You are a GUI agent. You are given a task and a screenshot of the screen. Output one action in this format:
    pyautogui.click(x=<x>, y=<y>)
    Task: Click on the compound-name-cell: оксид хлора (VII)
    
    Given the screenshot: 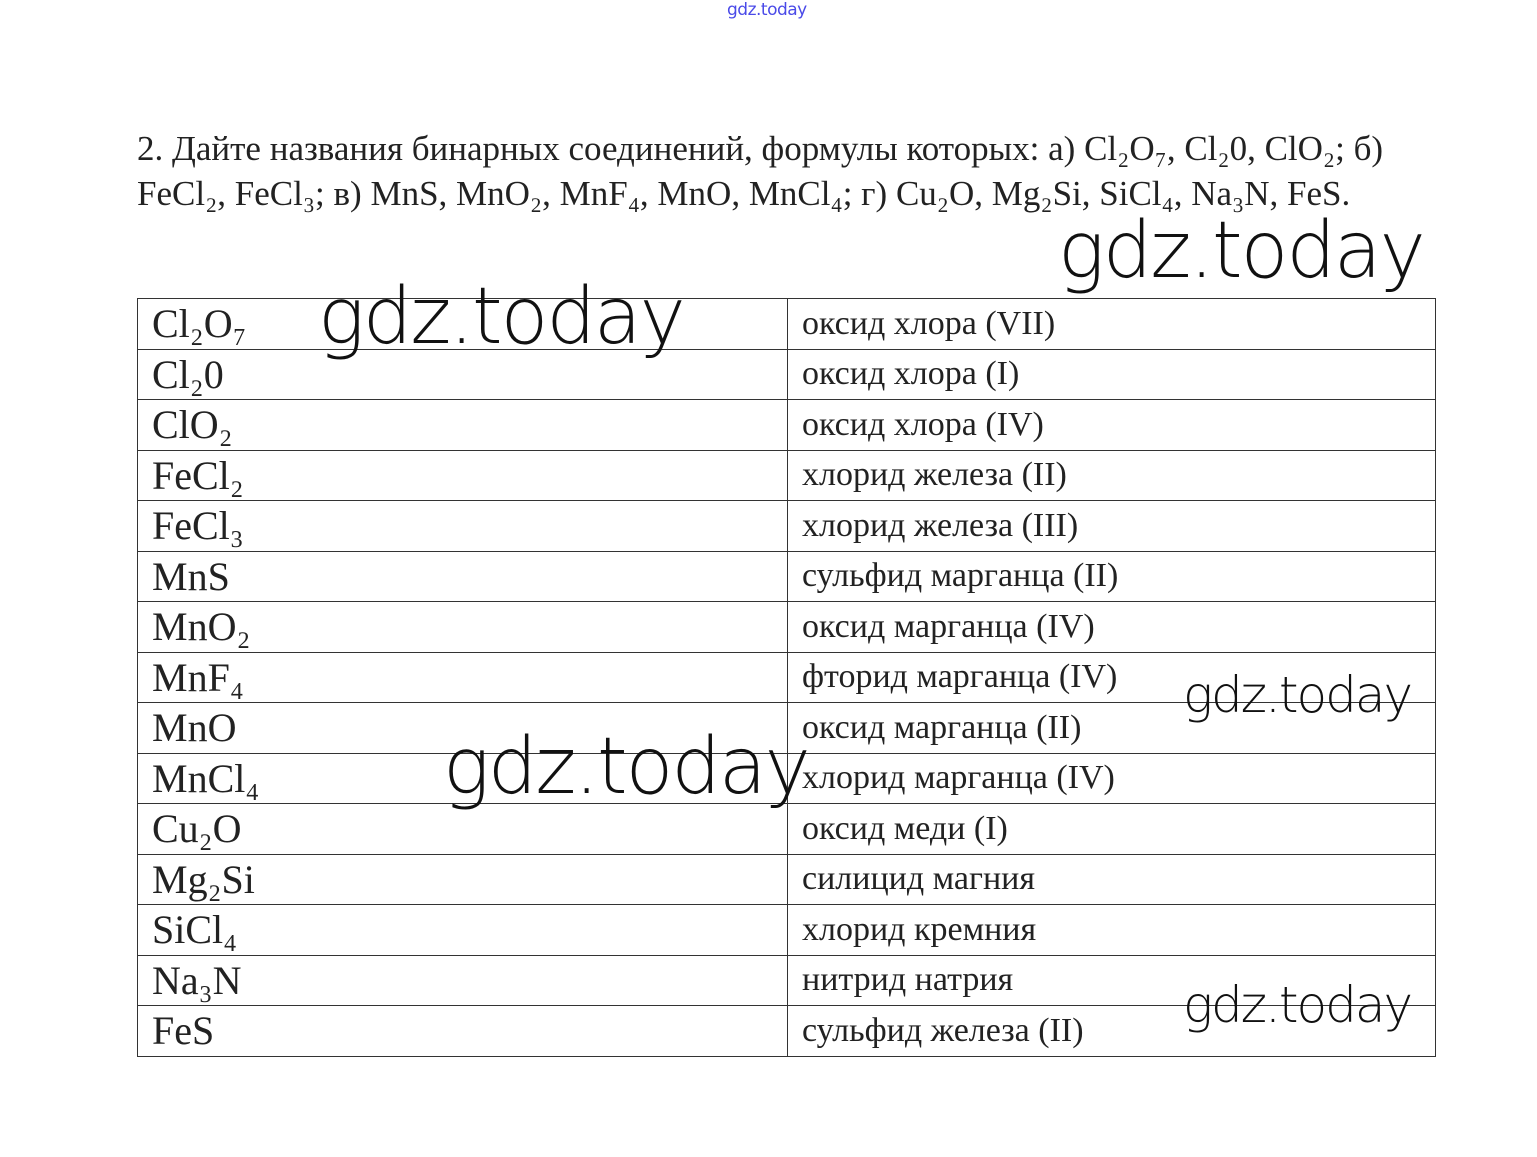 What is the action you would take?
    pyautogui.click(x=1111, y=324)
    